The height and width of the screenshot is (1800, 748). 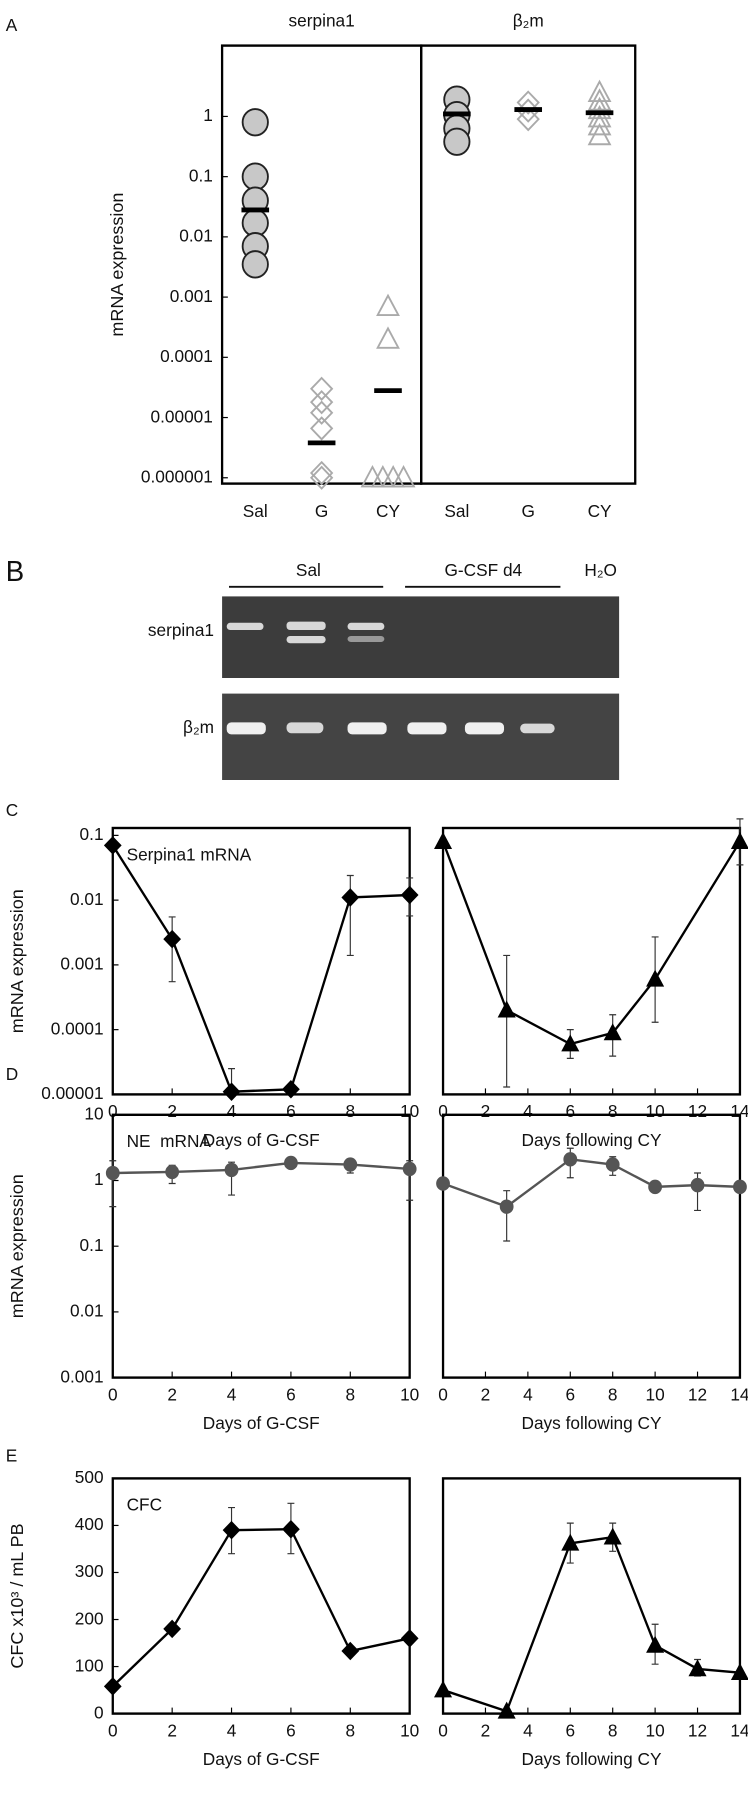 I want to click on annotation: NE mRNA, so click(x=169, y=1141).